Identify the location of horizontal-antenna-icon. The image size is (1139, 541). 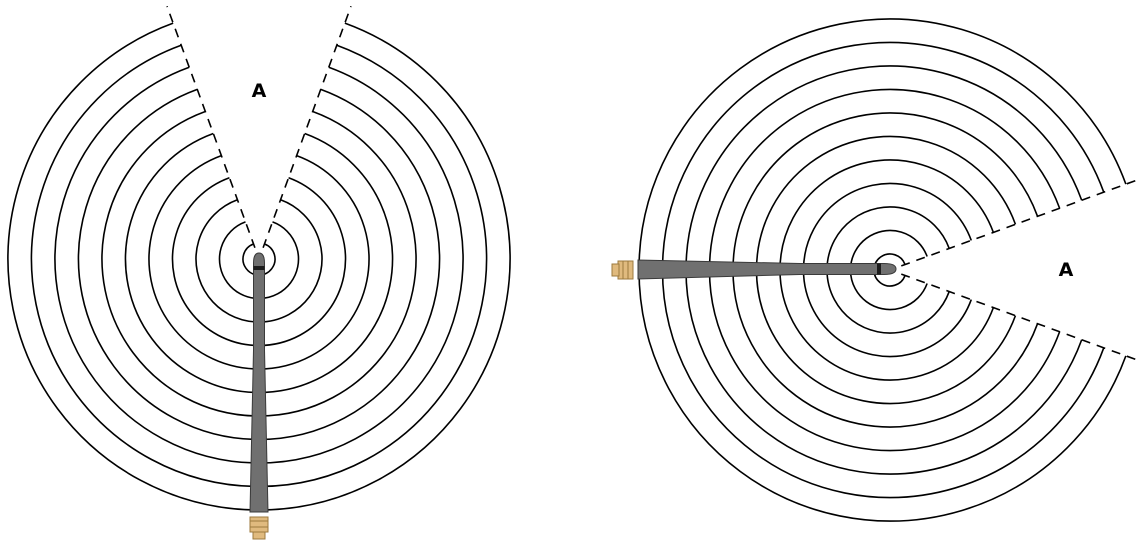
(754, 269).